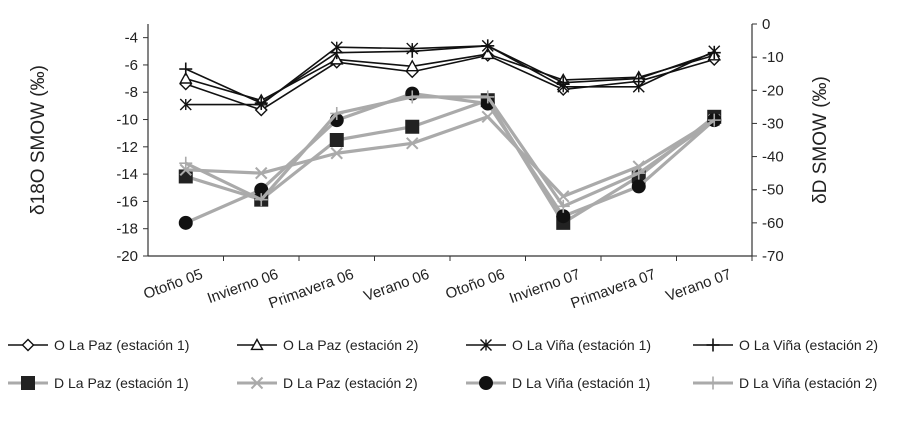 The height and width of the screenshot is (428, 904). Describe the element at coordinates (773, 90) in the screenshot. I see `y-tick-label-right: -20` at that location.